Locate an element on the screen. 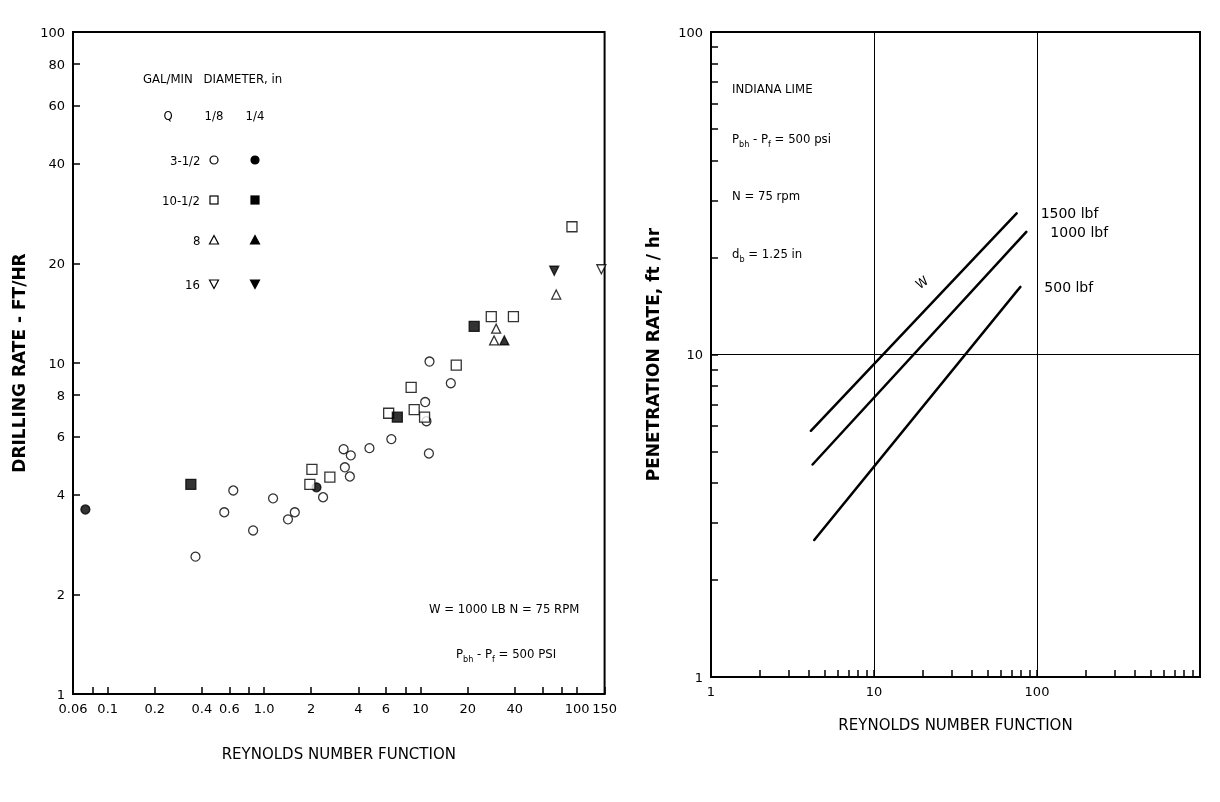 Image resolution: width=1220 pixels, height=802 pixels. annotation: 1/8 is located at coordinates (214, 115).